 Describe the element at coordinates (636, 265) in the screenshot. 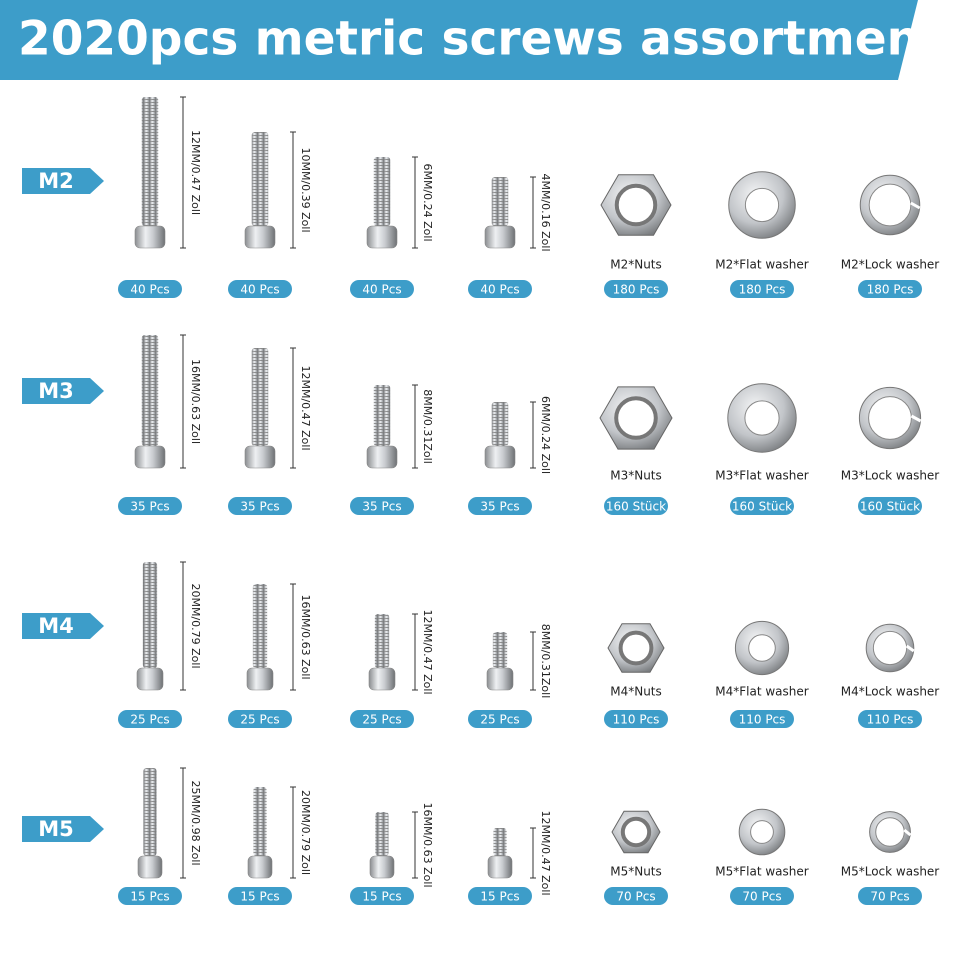

I see `hardware-name: M2*Nuts` at that location.